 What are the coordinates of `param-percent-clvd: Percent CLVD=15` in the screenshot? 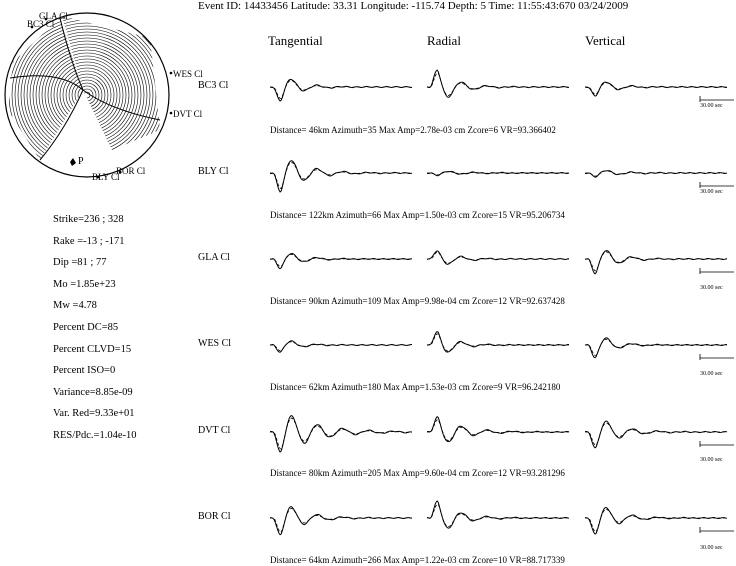 It's located at (92, 349).